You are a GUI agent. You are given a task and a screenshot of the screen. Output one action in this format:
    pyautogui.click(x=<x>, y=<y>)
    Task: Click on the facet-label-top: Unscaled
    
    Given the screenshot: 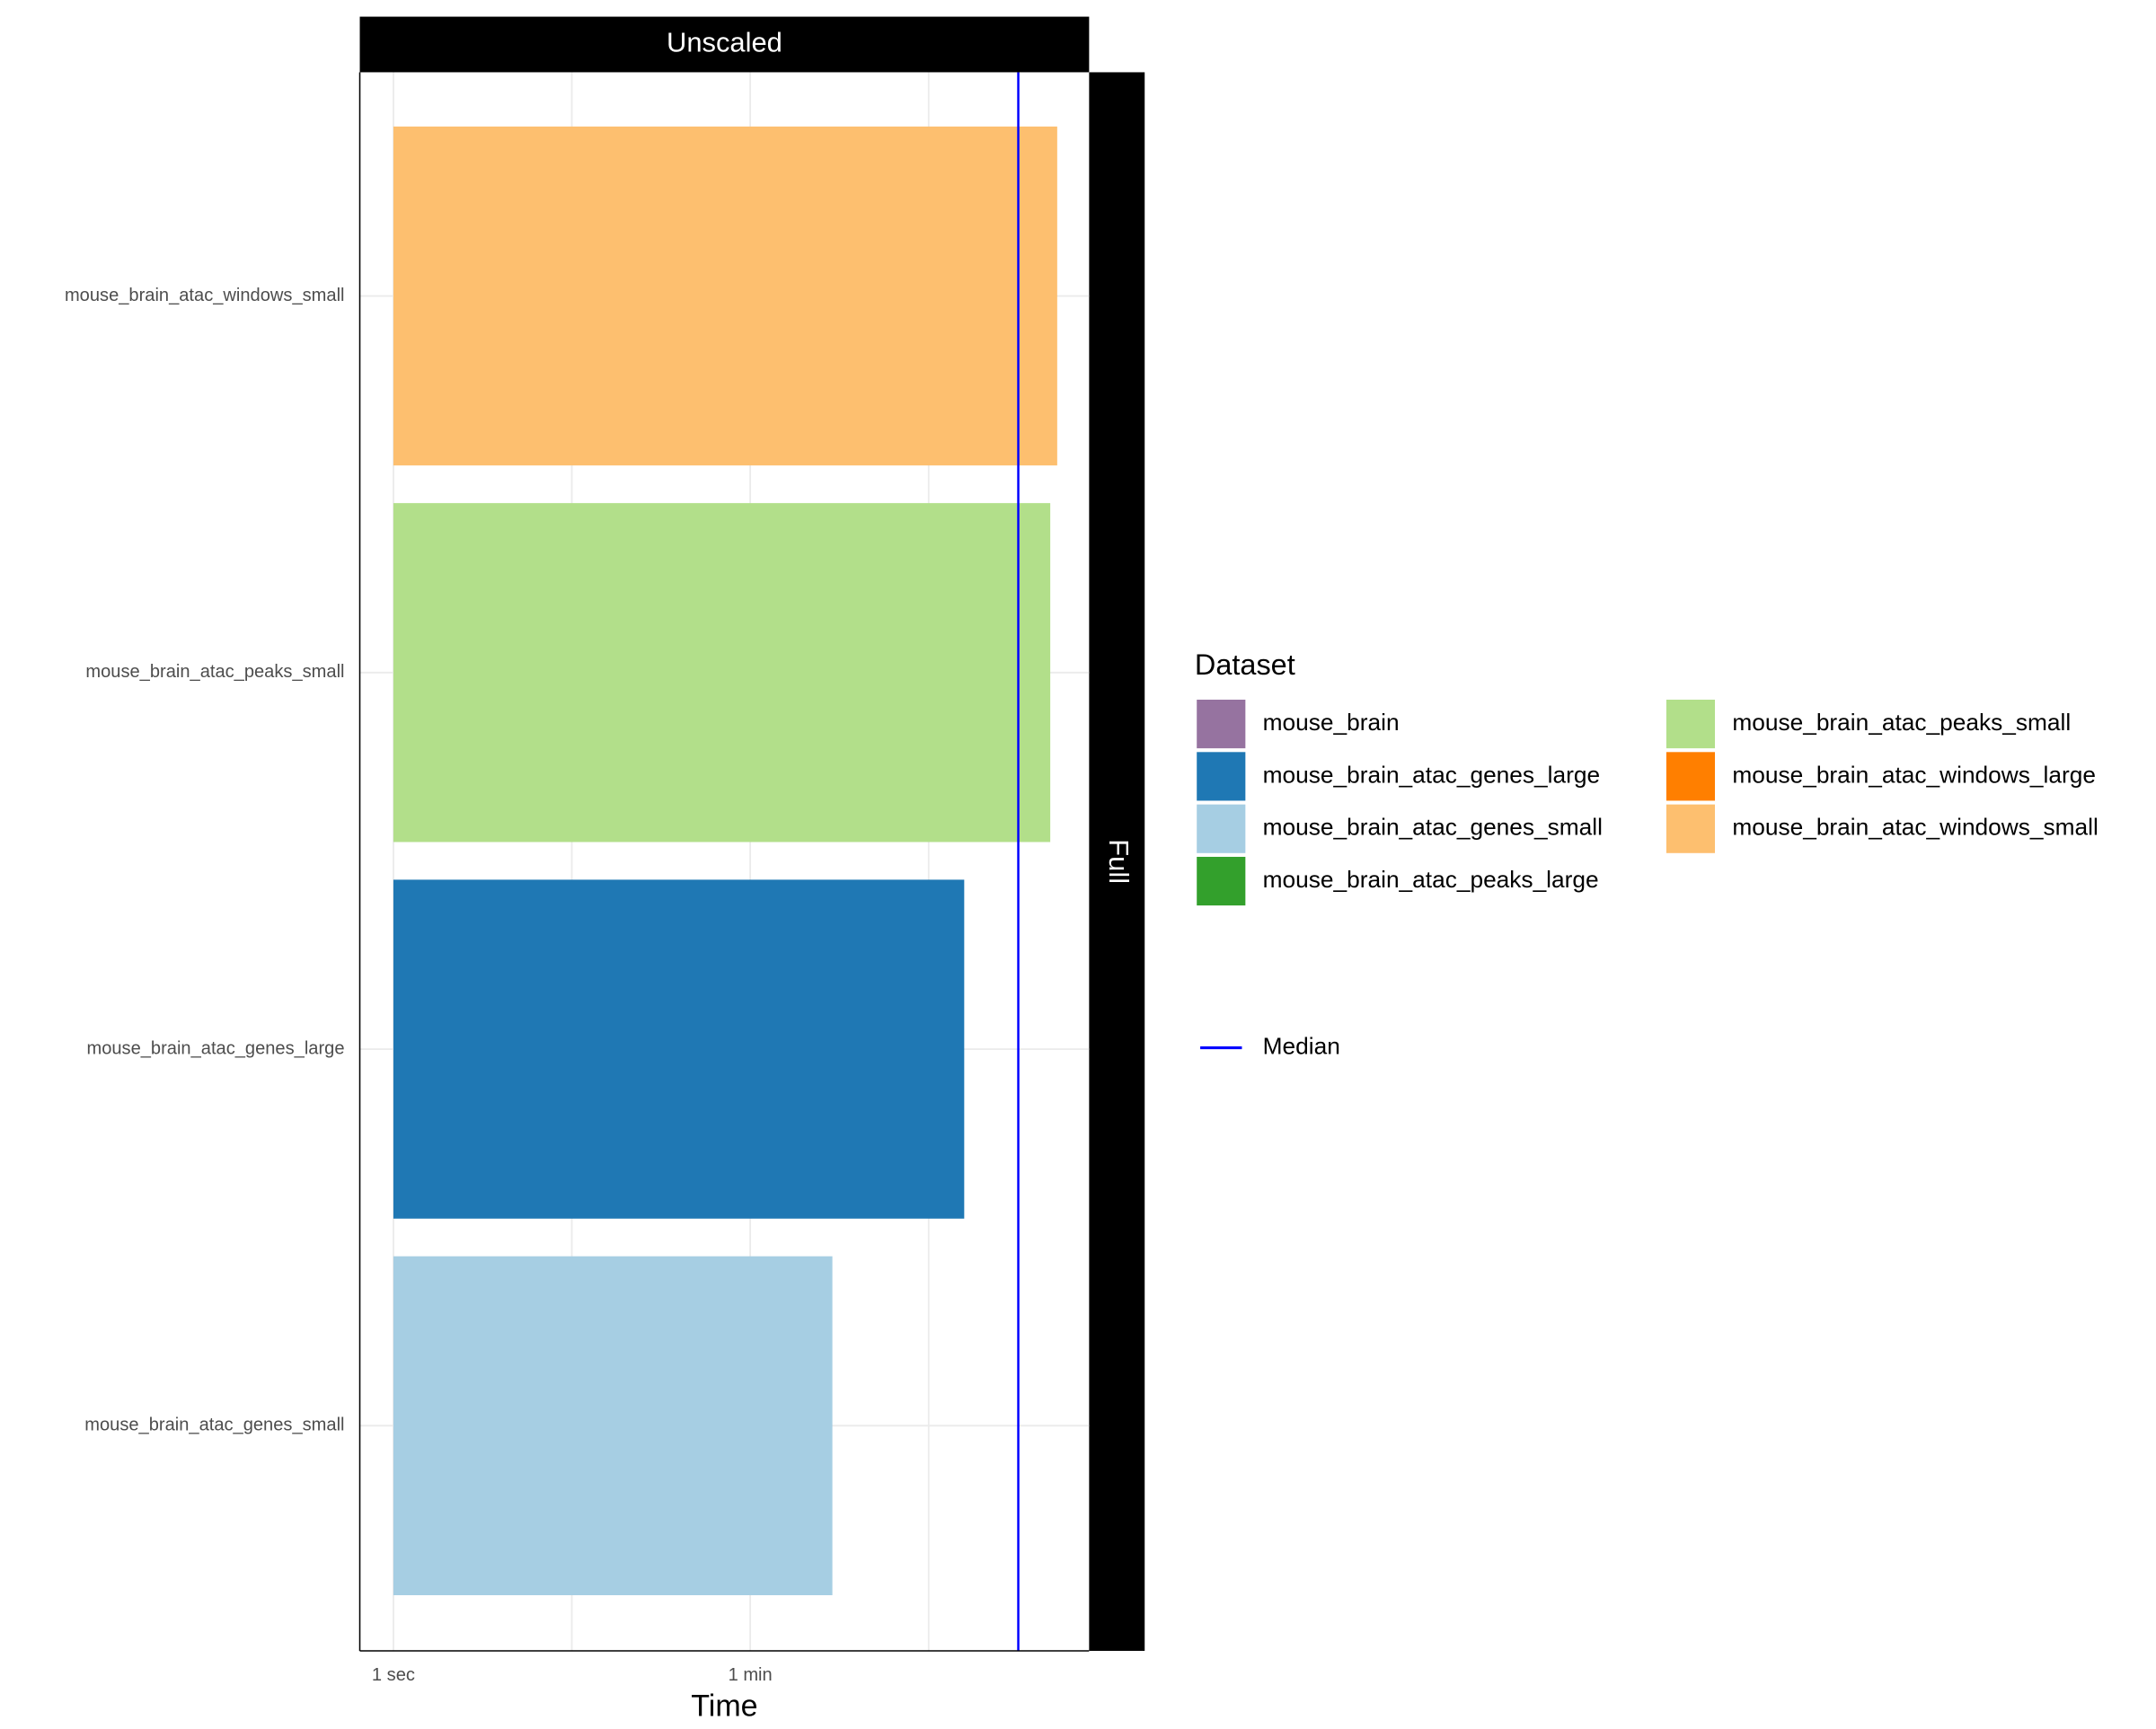 What is the action you would take?
    pyautogui.click(x=724, y=42)
    